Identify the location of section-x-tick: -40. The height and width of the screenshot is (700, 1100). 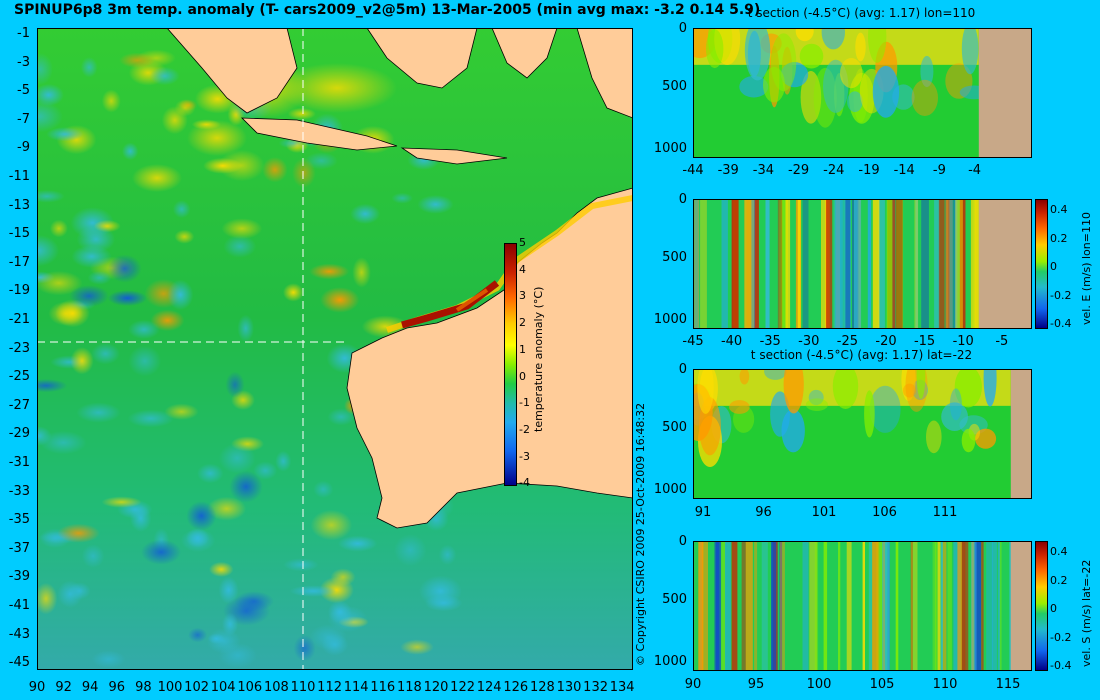
(731, 341).